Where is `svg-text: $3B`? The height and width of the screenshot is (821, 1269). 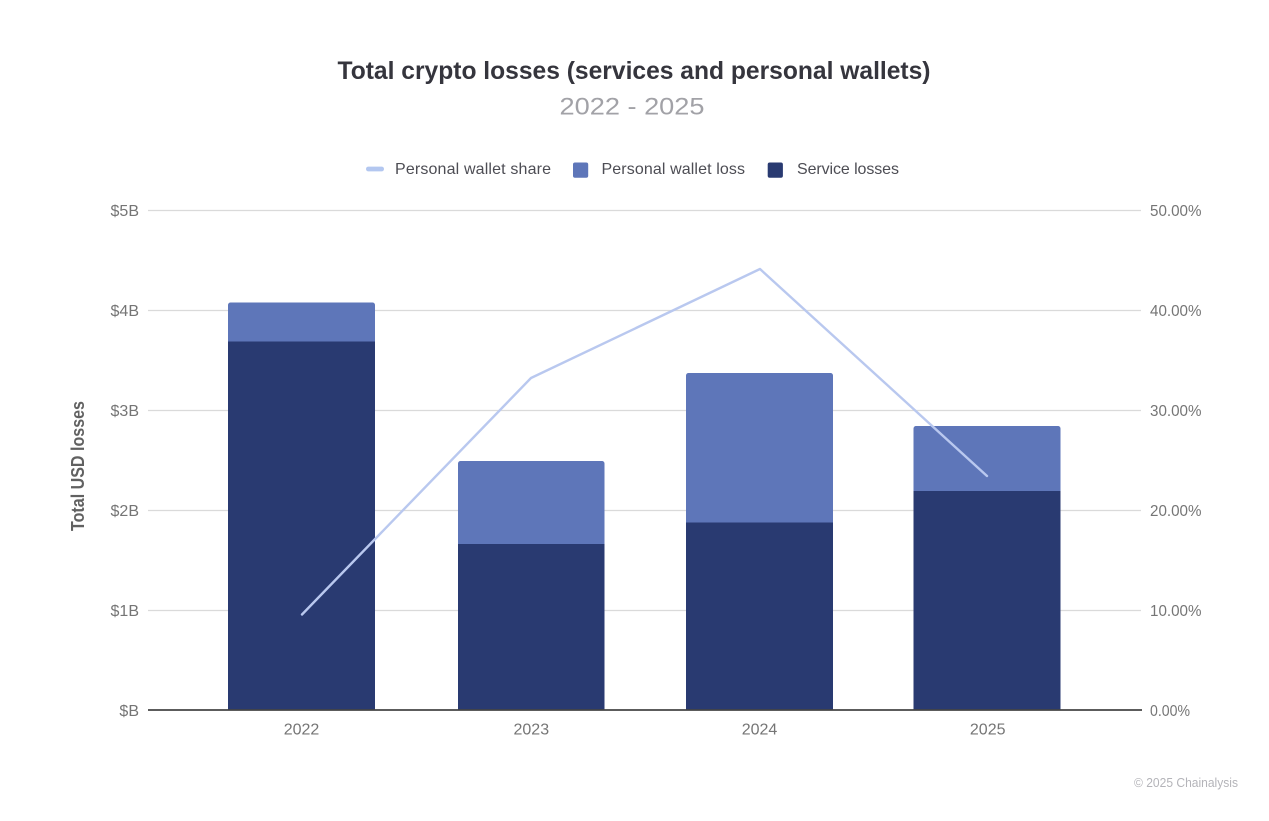 svg-text: $3B is located at coordinates (125, 411).